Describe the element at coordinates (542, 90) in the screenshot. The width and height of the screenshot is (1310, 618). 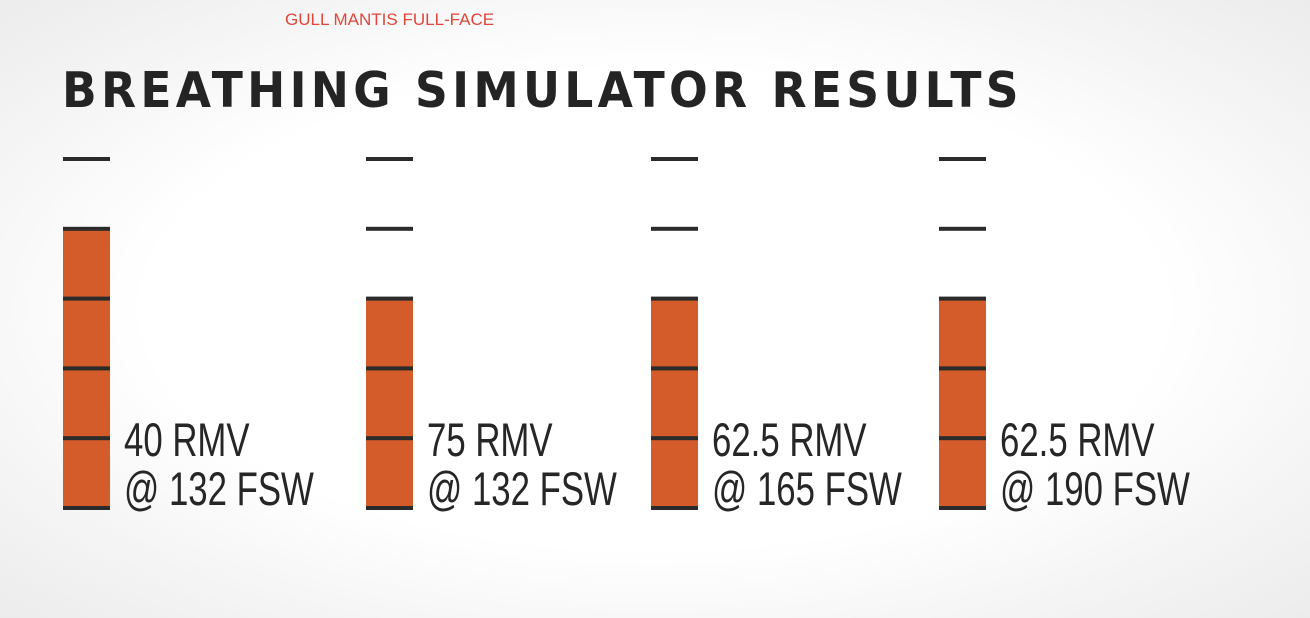
I see `chart-title: BREATHING SIMULATOR RESULTS` at that location.